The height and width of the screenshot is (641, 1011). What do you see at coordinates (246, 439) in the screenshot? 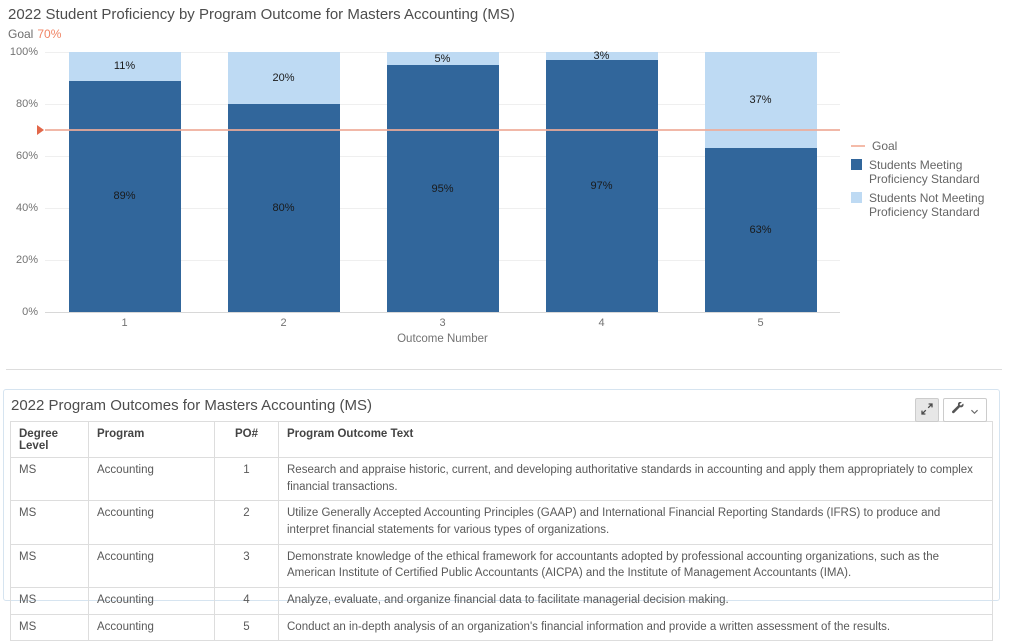
I see `column-header-po-: PO#` at bounding box center [246, 439].